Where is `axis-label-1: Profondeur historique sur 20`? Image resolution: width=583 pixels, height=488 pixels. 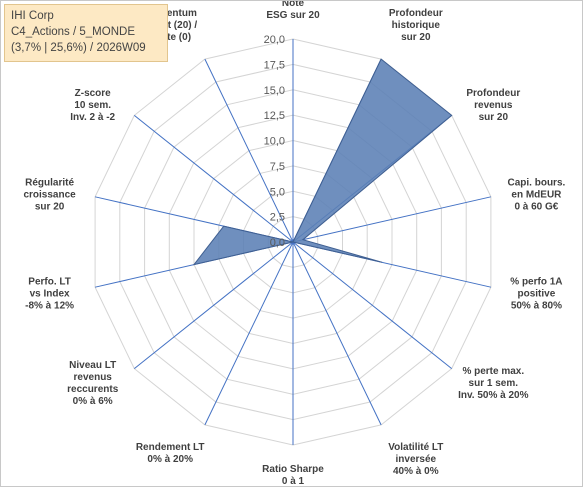 axis-label-1: Profondeur historique sur 20 is located at coordinates (416, 25).